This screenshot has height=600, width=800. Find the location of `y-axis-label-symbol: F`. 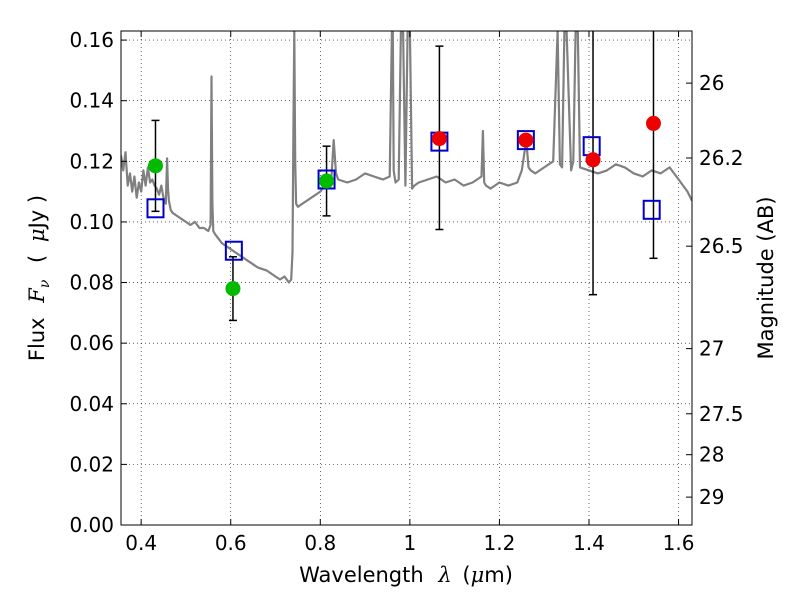

y-axis-label-symbol: F is located at coordinates (37, 295).